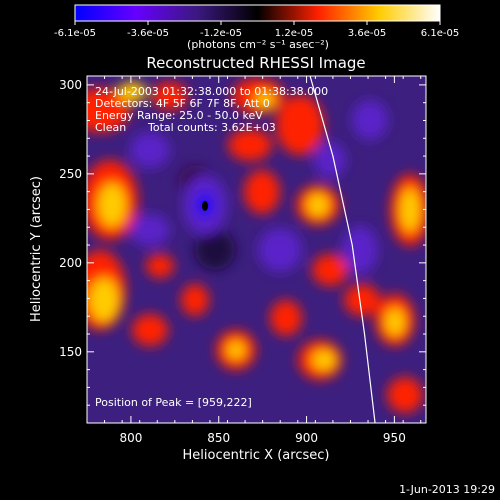 This screenshot has width=500, height=500. What do you see at coordinates (262, 438) in the screenshot?
I see `x-axis-tick-labels: 800 850 900 950` at bounding box center [262, 438].